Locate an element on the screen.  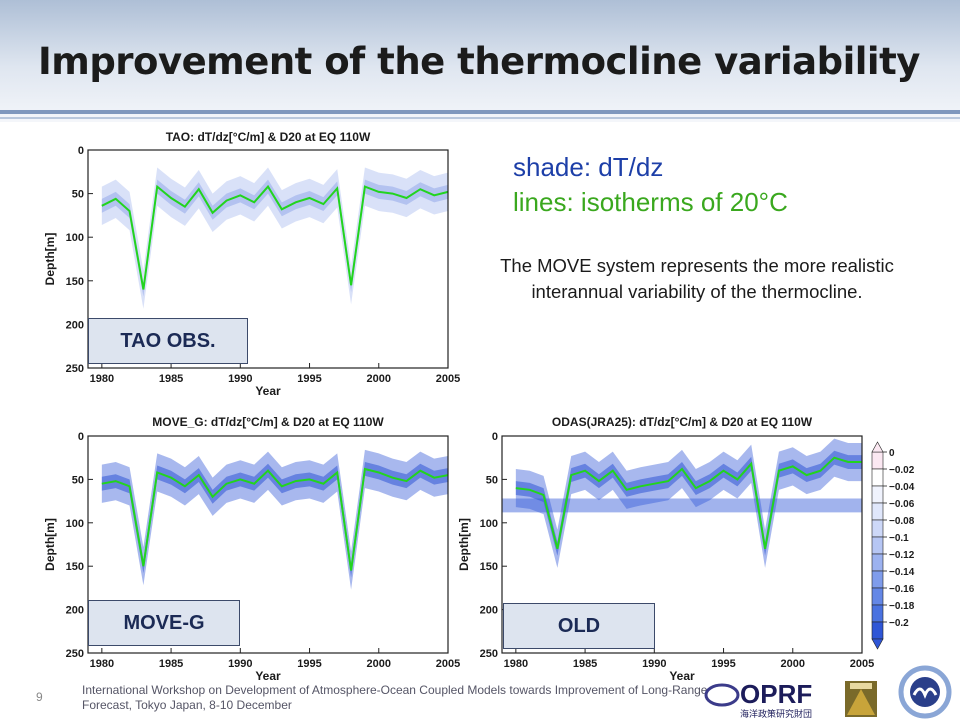
colorbar-label: −0.1 is located at coordinates (899, 538).